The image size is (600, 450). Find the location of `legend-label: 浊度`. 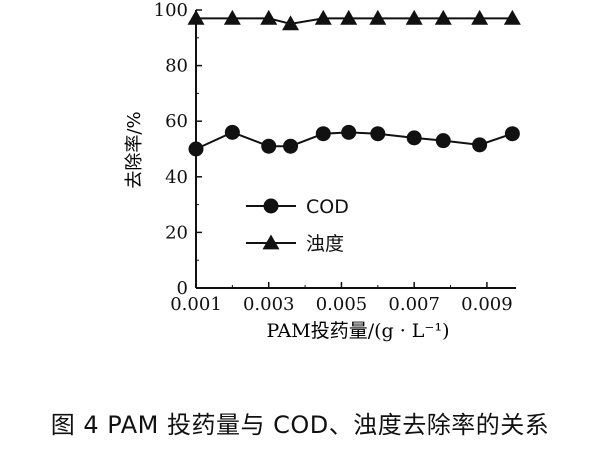

legend-label: 浊度 is located at coordinates (325, 244).